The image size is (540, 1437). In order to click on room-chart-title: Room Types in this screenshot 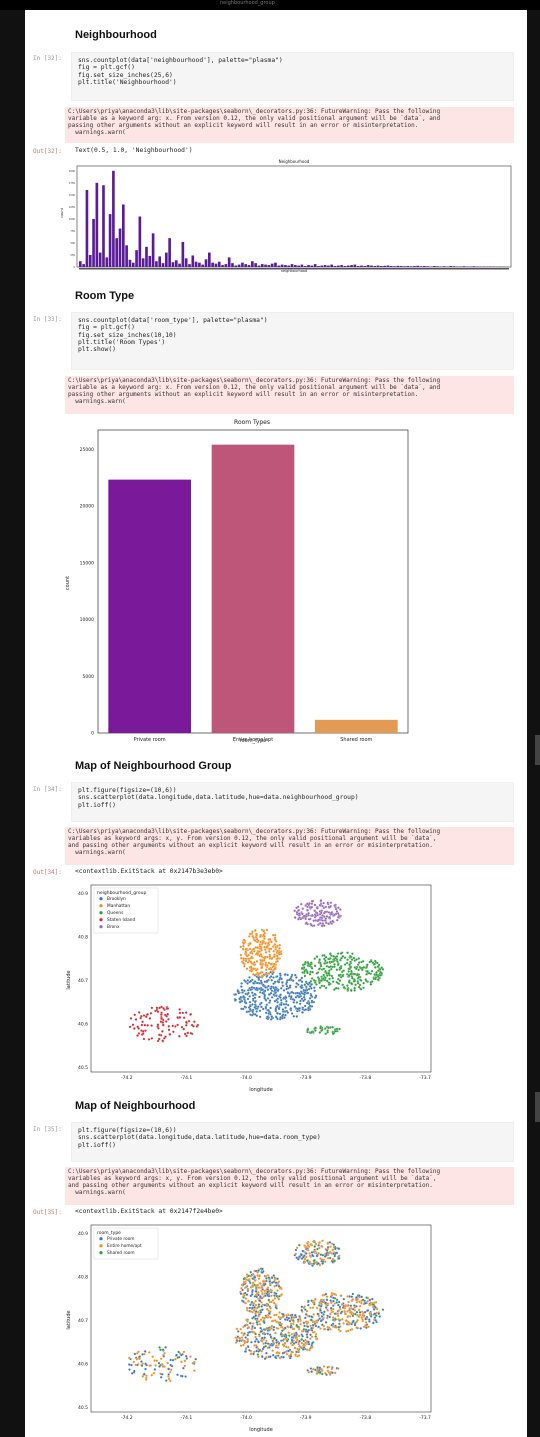, I will do `click(252, 422)`.